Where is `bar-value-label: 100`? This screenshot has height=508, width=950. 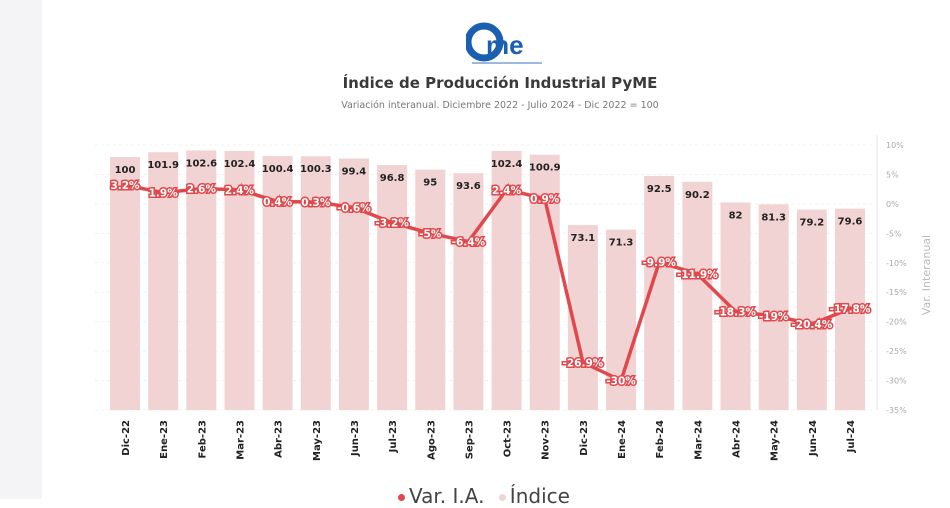 bar-value-label: 100 is located at coordinates (125, 170).